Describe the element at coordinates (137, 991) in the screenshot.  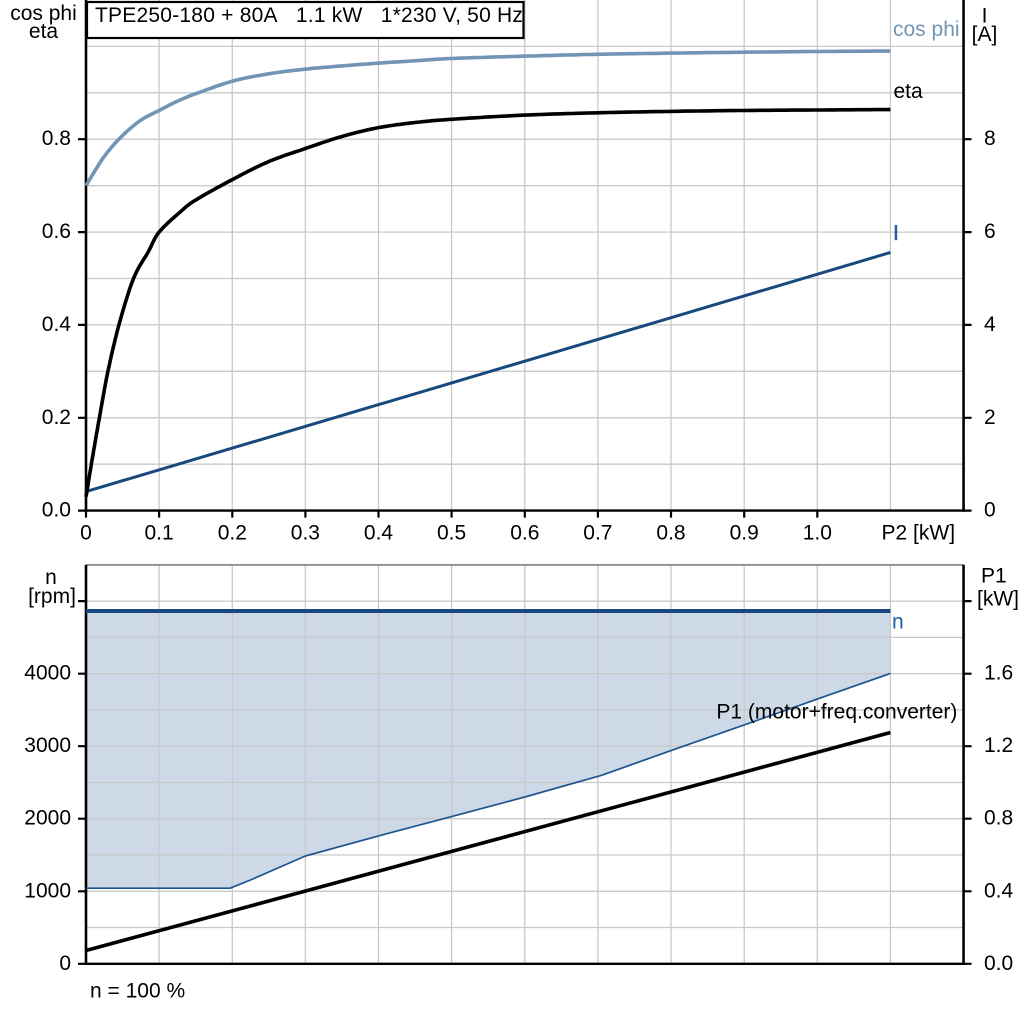
I see `svg-text: n = 100 %` at that location.